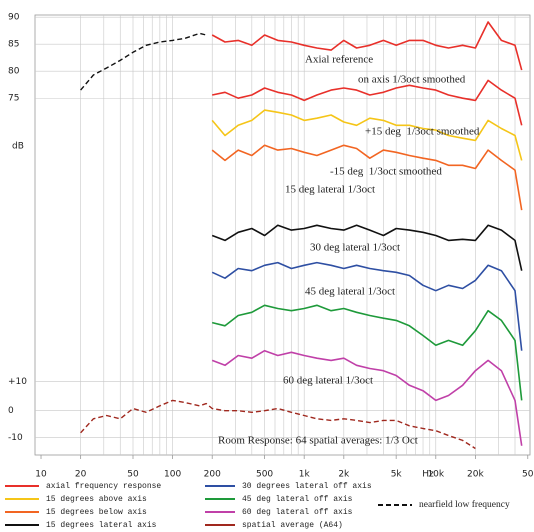 The image size is (534, 532). I want to click on y-tick-label: 0, so click(11, 411).